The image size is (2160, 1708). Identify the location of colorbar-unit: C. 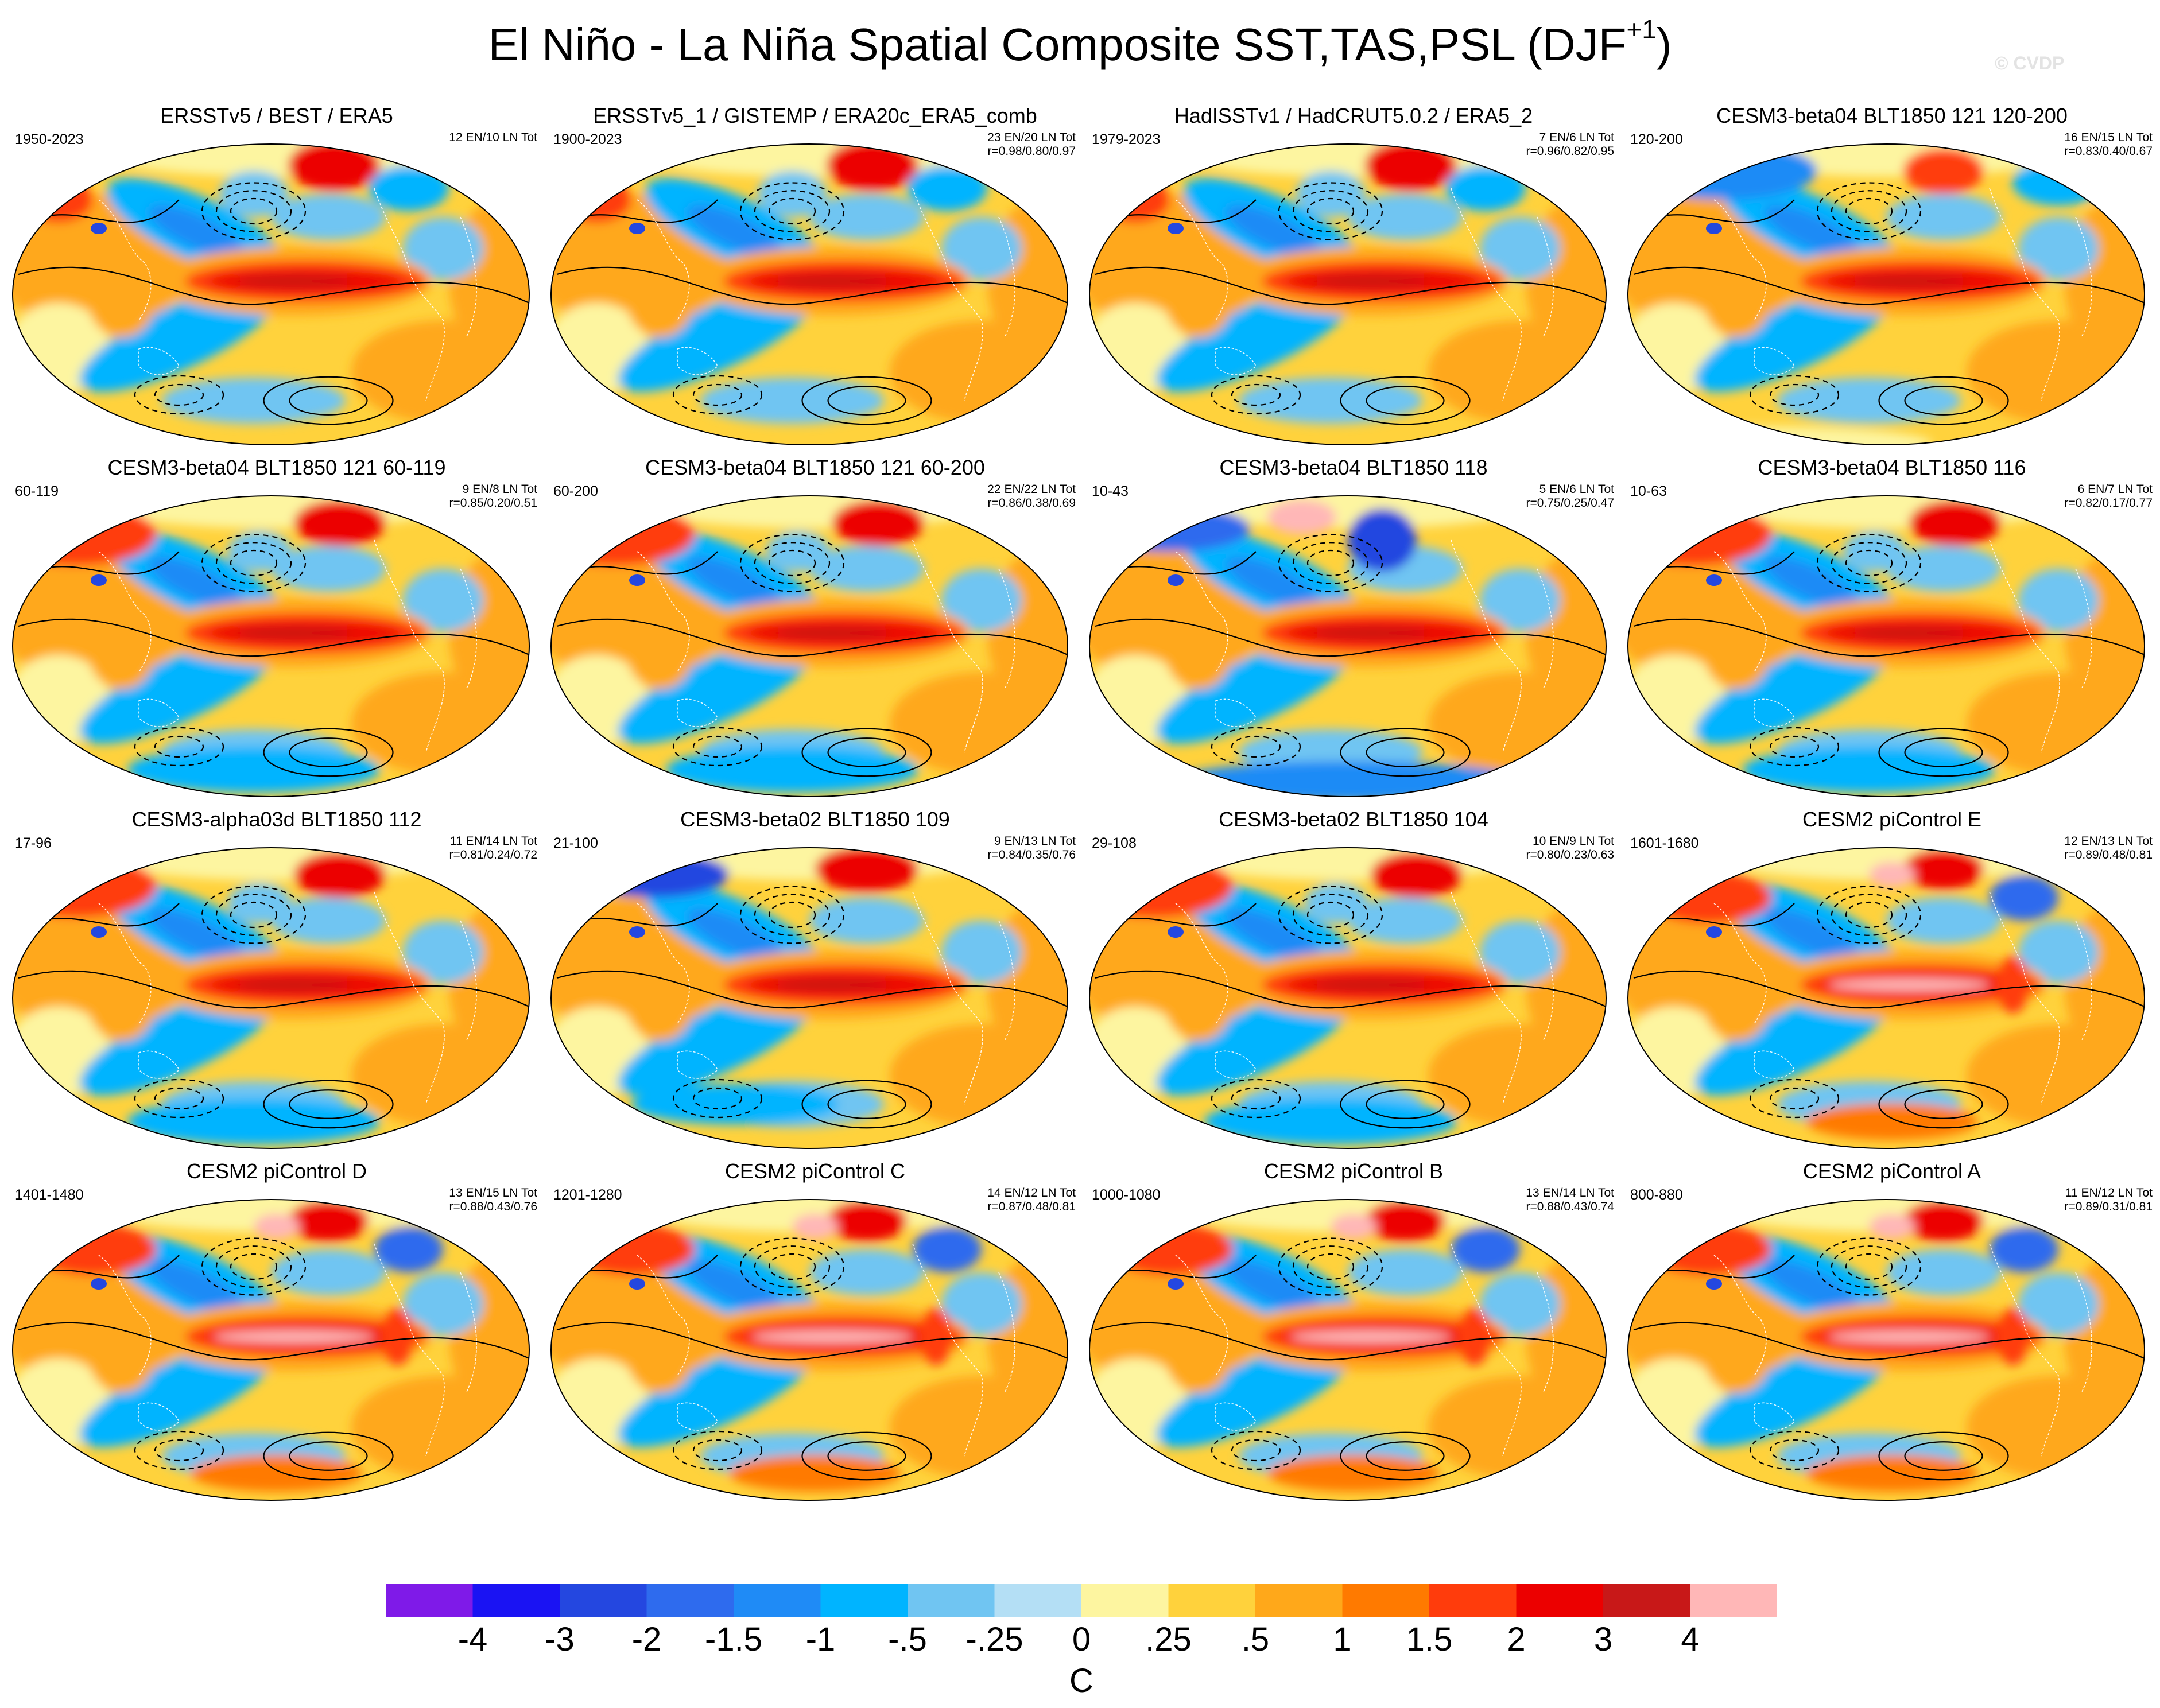
(1081, 1681).